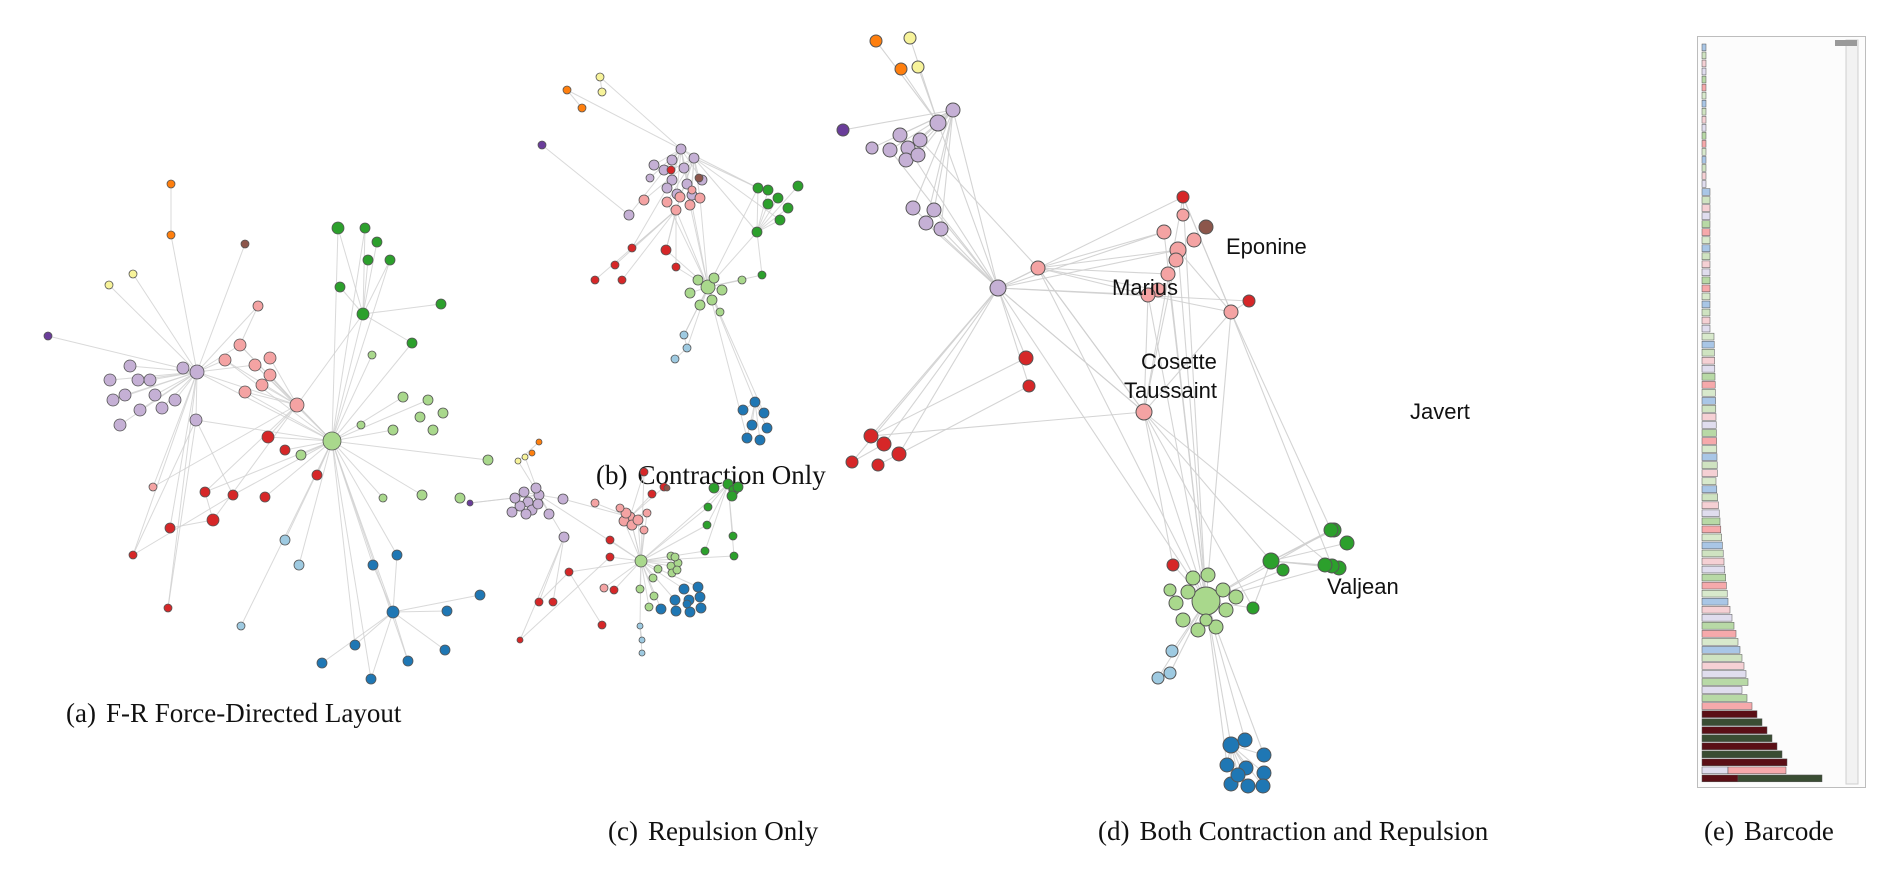  What do you see at coordinates (1788, 831) in the screenshot?
I see `caption-e-text: Barcode` at bounding box center [1788, 831].